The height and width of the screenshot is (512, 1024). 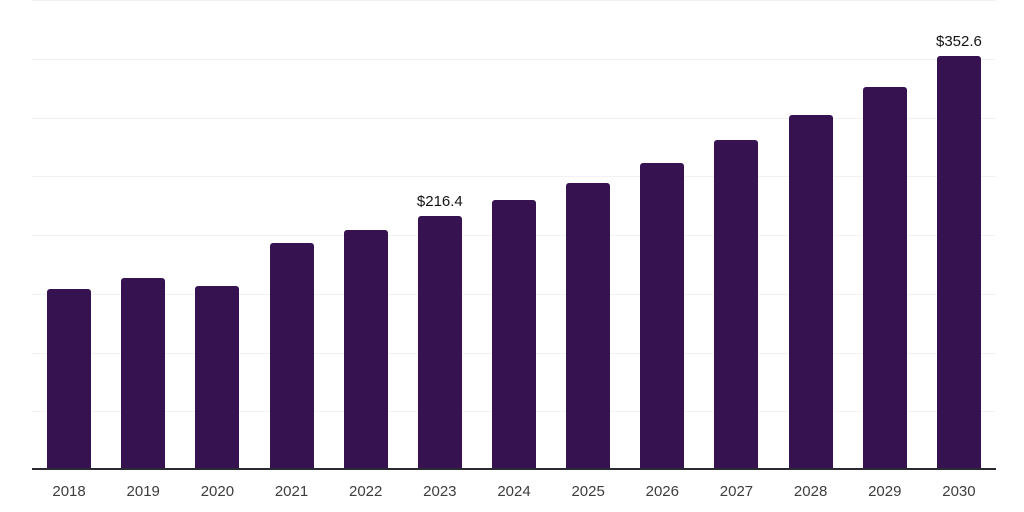 What do you see at coordinates (217, 377) in the screenshot?
I see `bar-2020` at bounding box center [217, 377].